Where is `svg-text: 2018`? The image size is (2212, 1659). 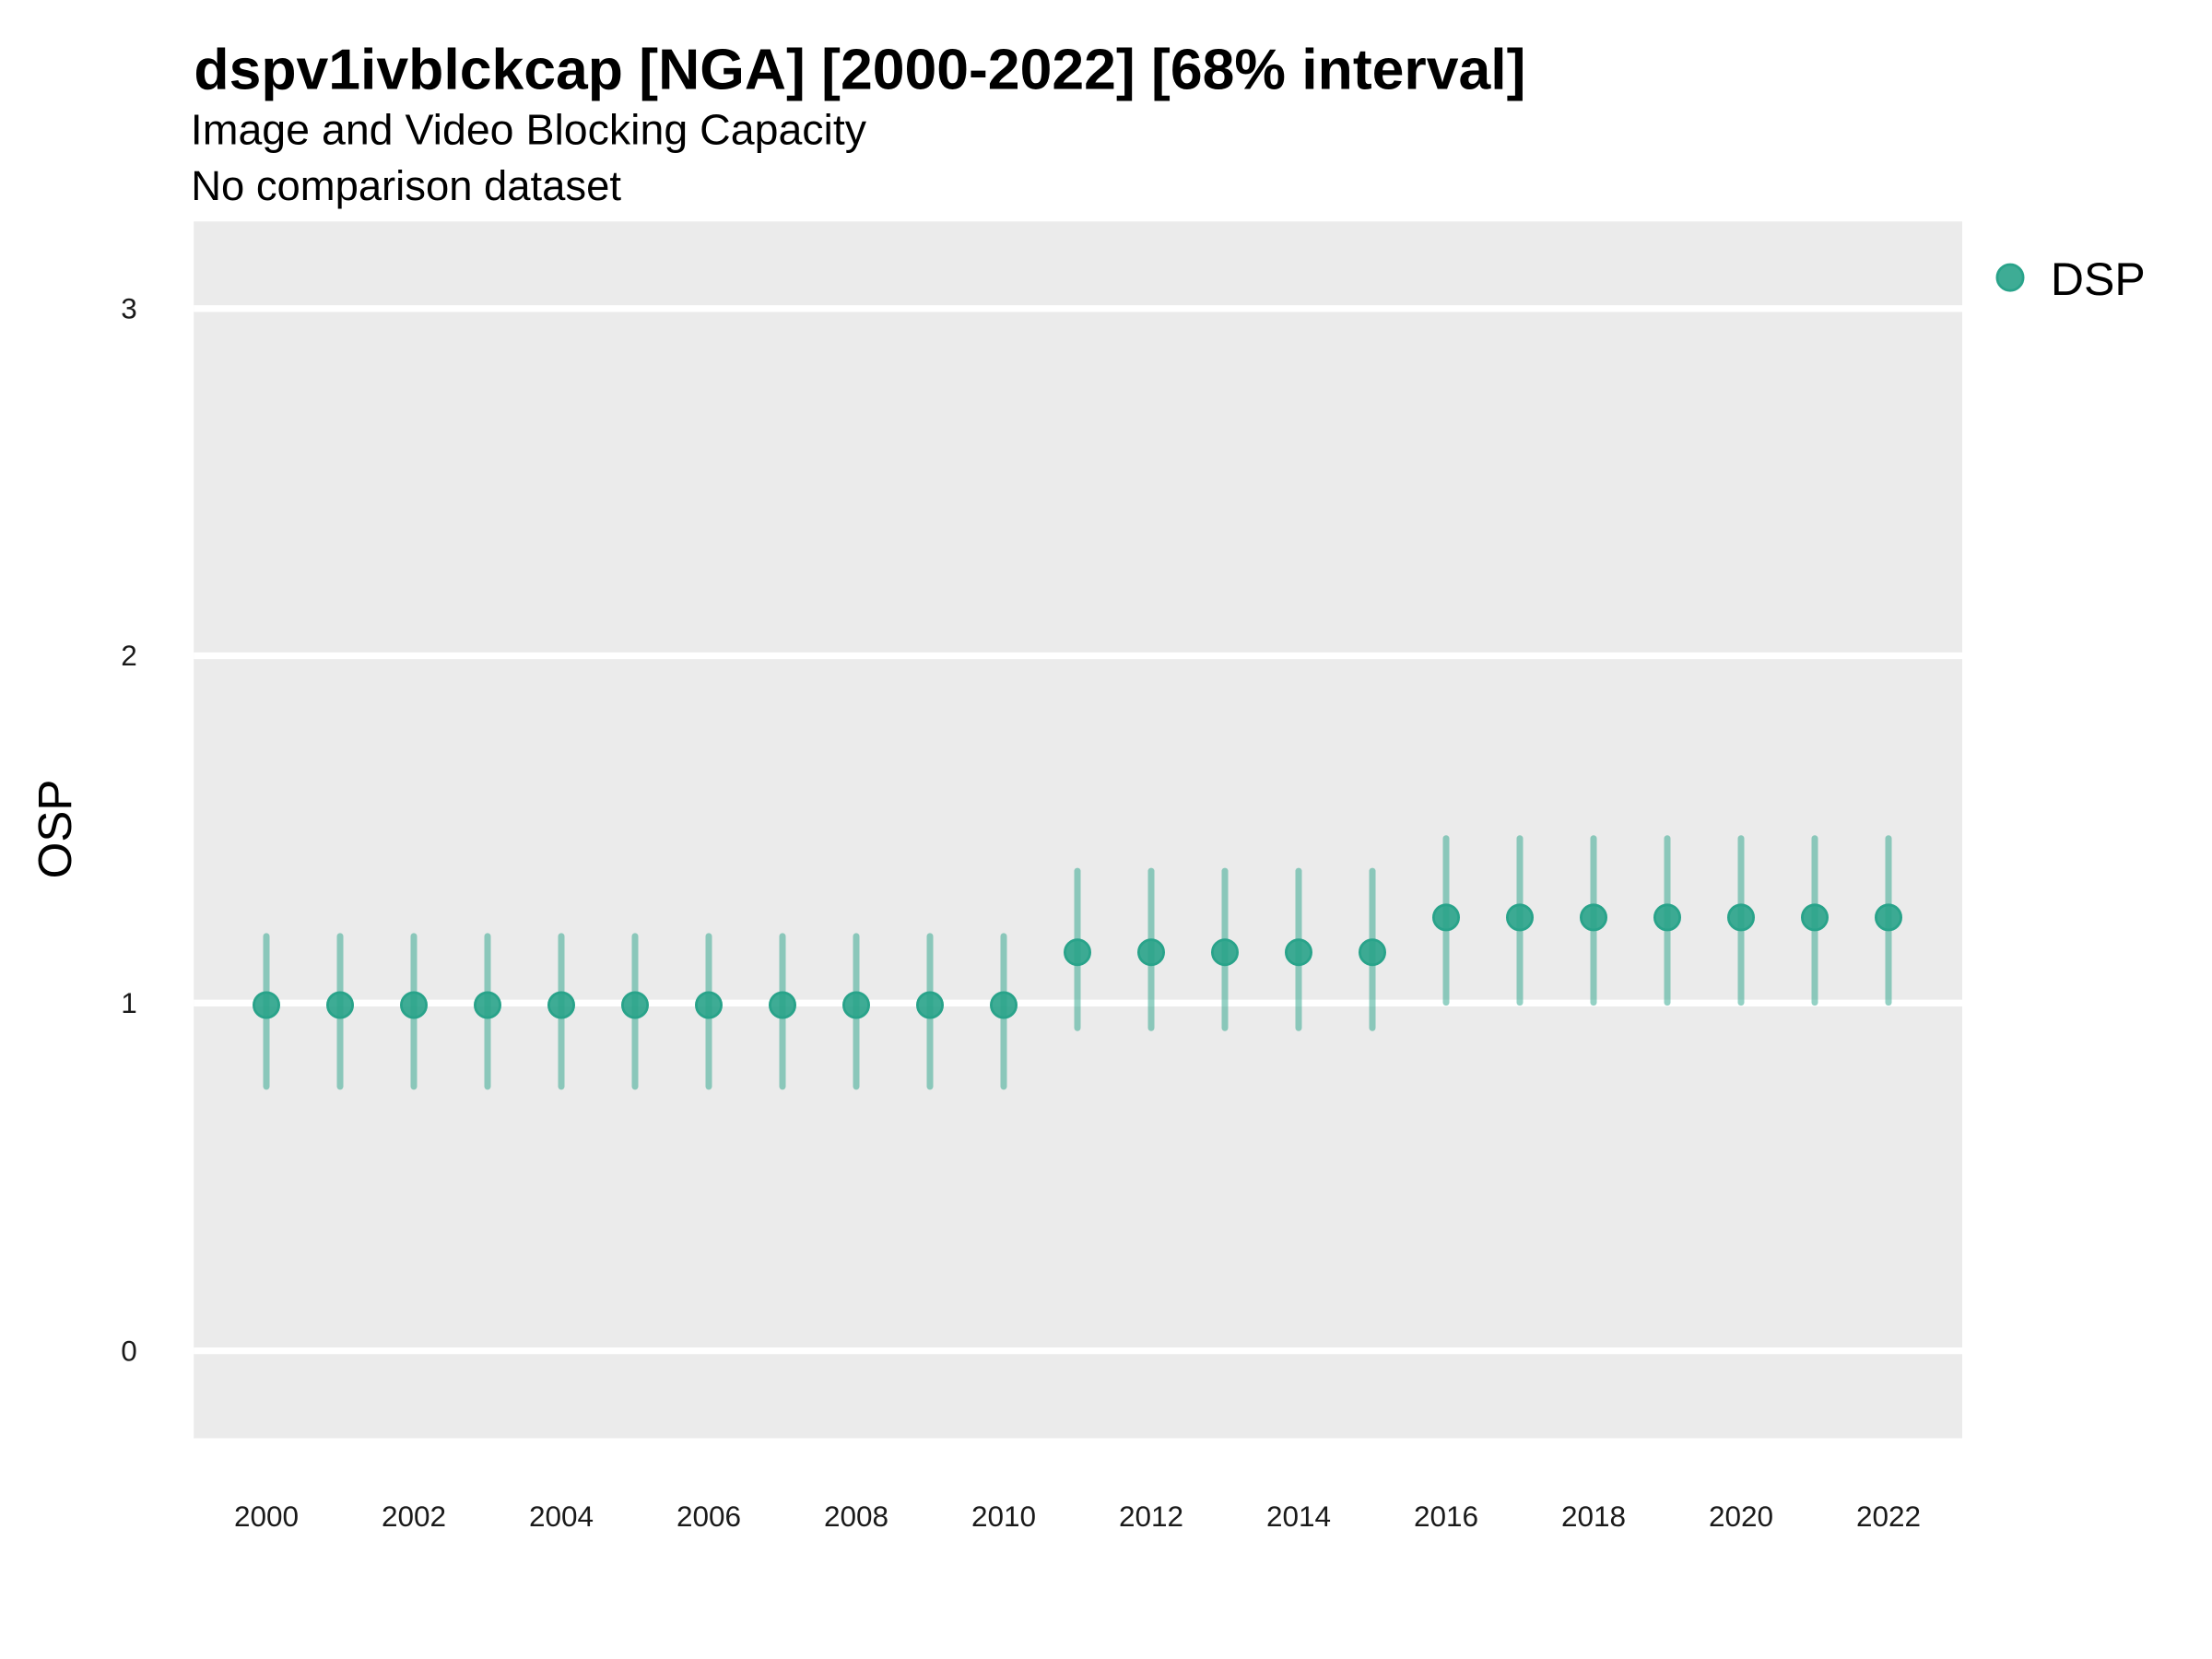 svg-text: 2018 is located at coordinates (1593, 1516).